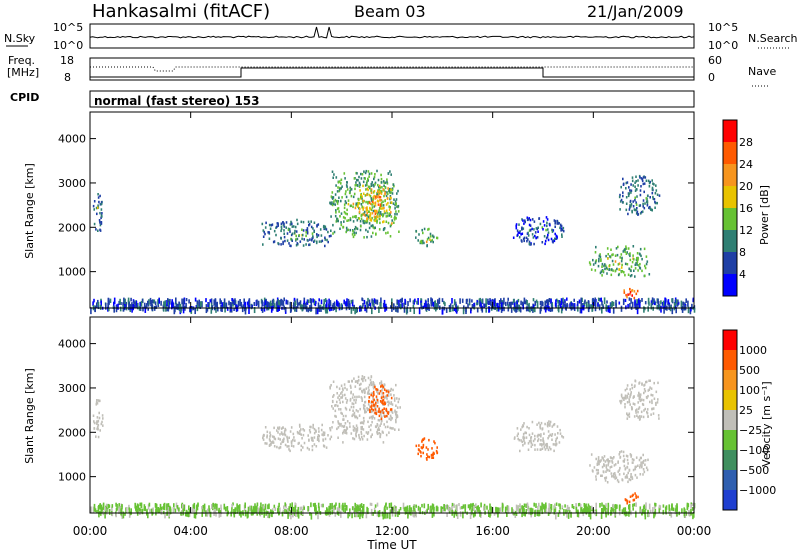  Describe the element at coordinates (764, 215) in the screenshot. I see `power-colorbar-label: Power [dB]` at that location.